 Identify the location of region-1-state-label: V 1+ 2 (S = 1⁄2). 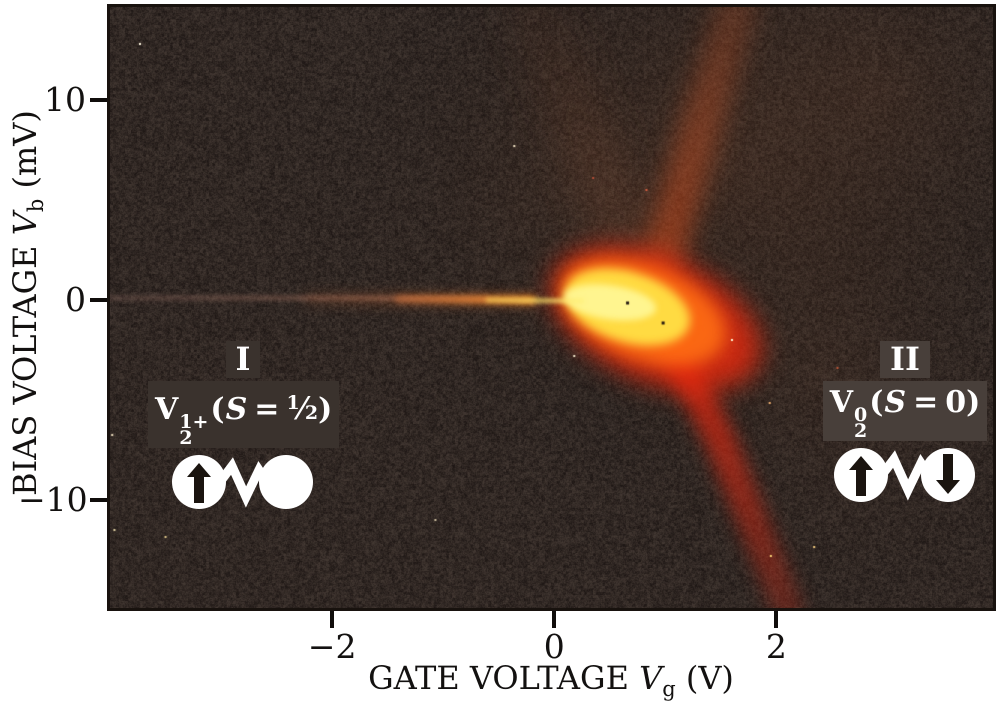
(244, 415).